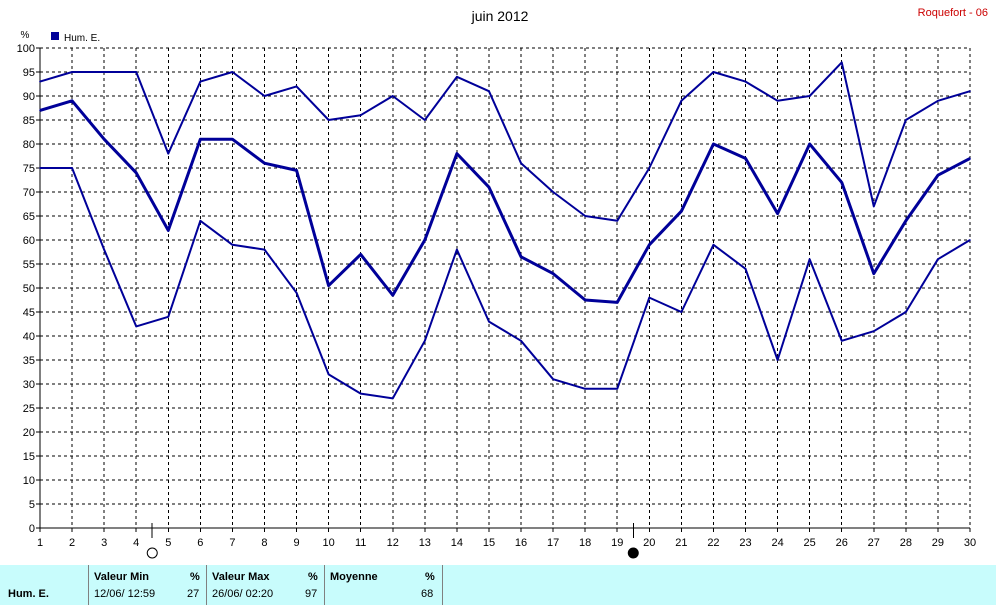 The height and width of the screenshot is (605, 996). What do you see at coordinates (521, 543) in the screenshot?
I see `x-tick-label: 16` at bounding box center [521, 543].